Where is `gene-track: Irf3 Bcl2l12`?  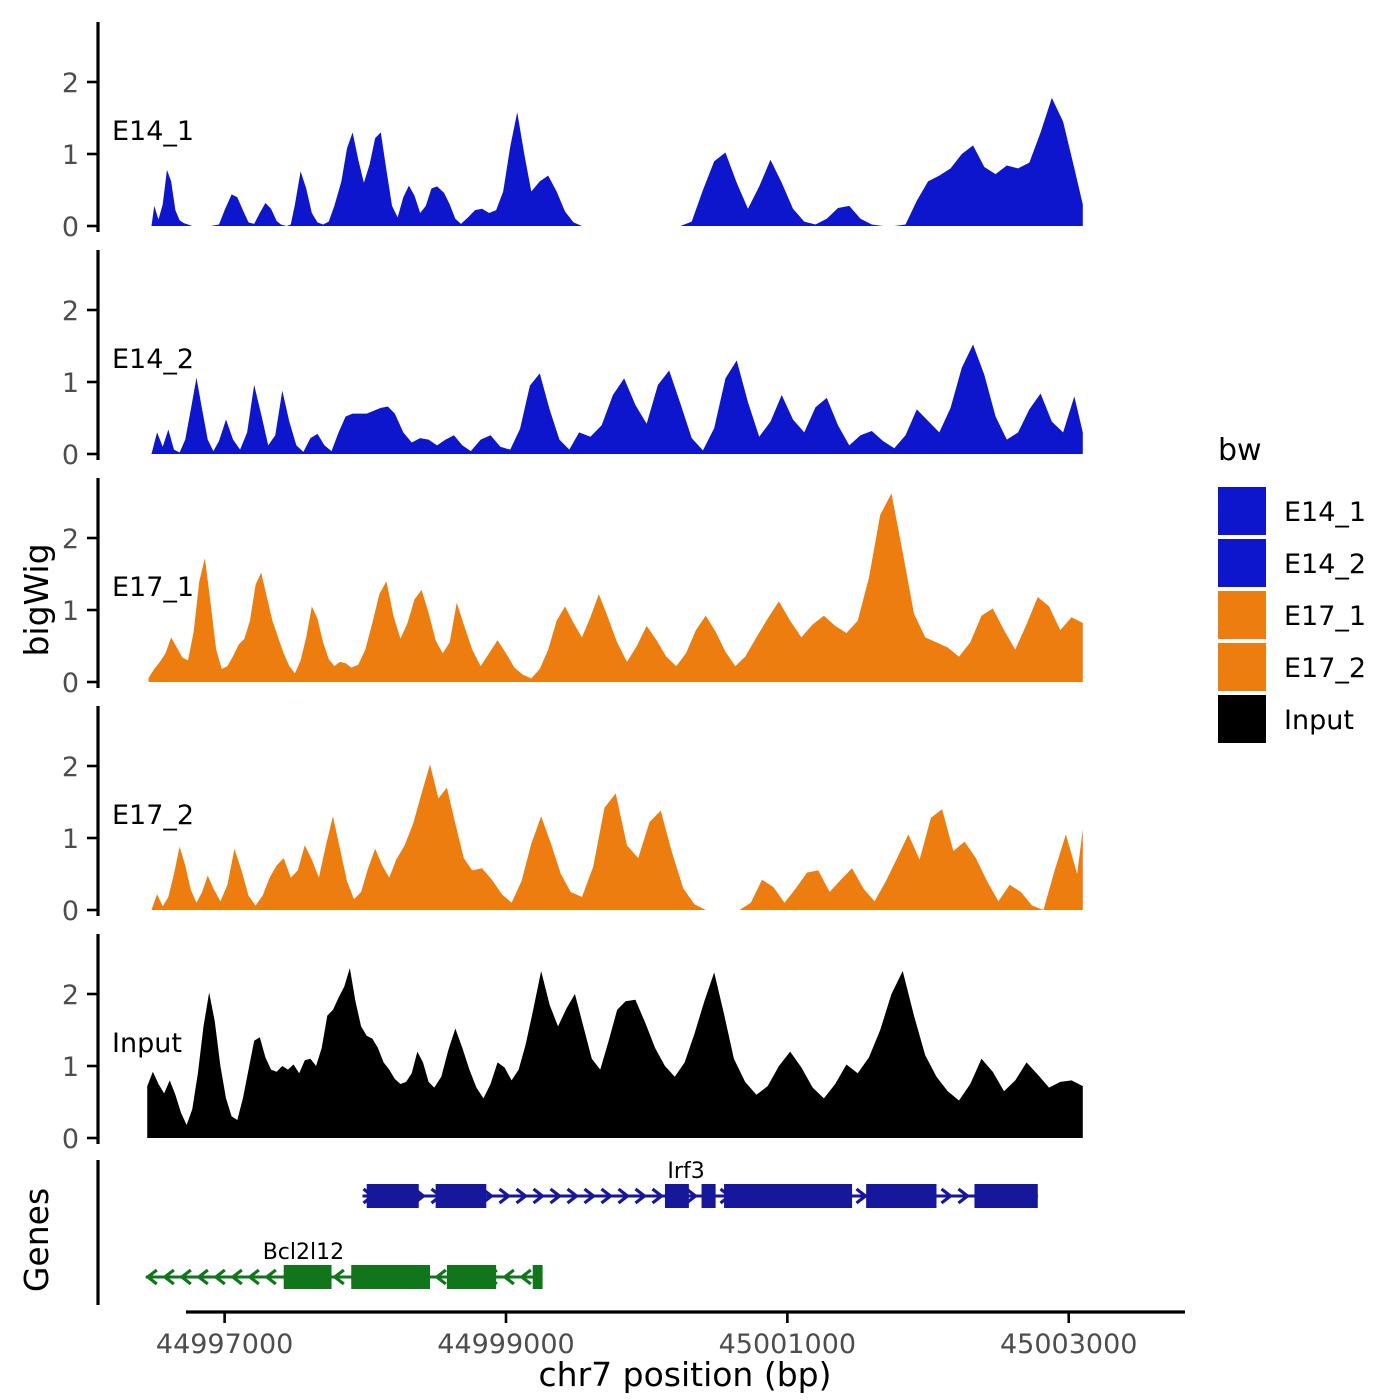
gene-track: Irf3 Bcl2l12 is located at coordinates (567, 1232).